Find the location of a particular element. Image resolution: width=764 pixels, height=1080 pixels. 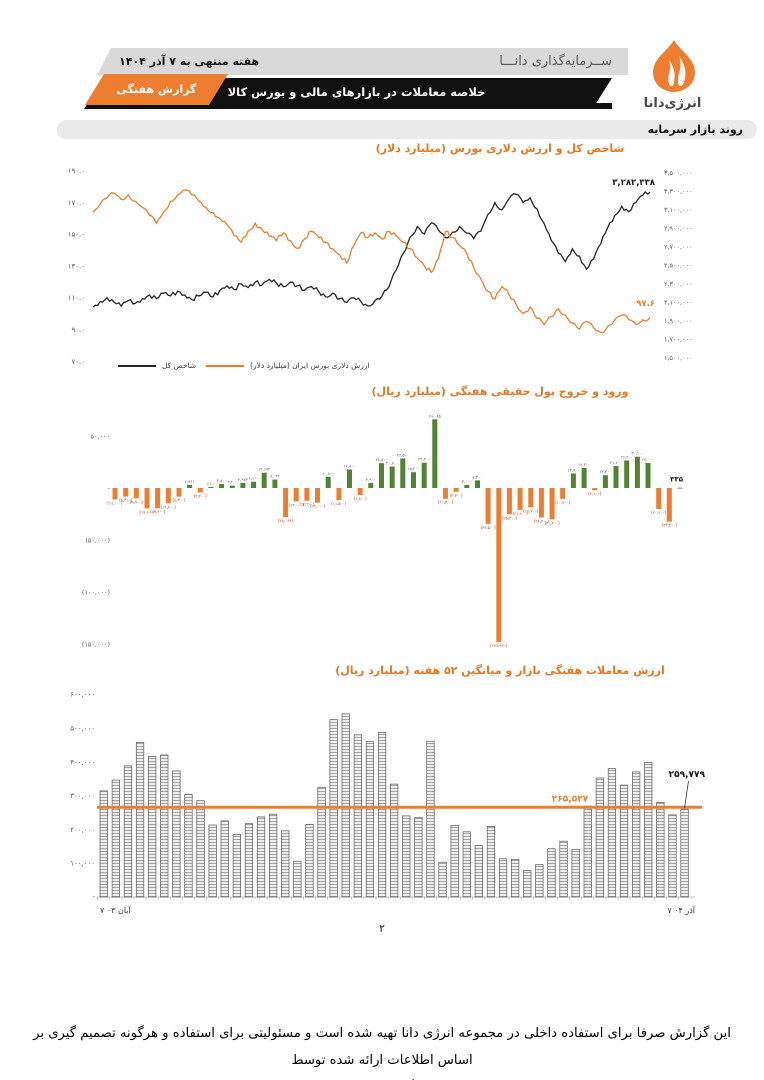

svg-text: (۱۵۰,۰۰۰) is located at coordinates (96, 645).